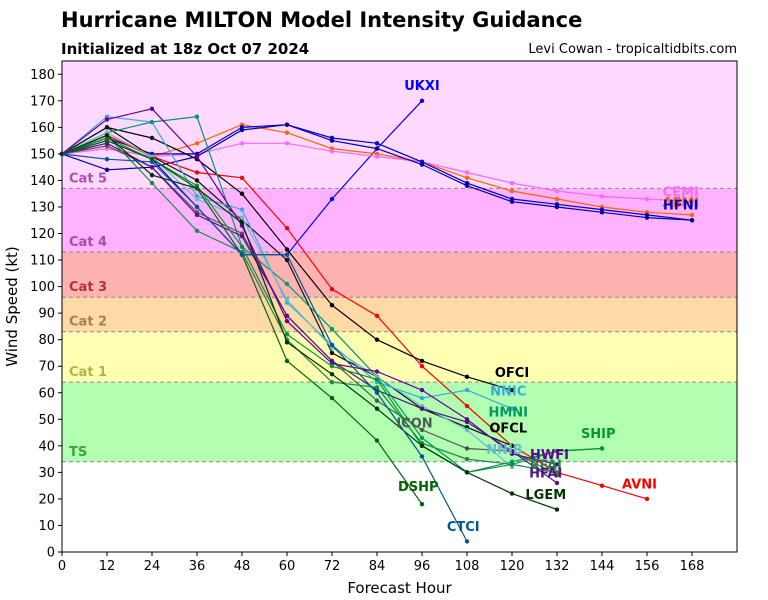 The width and height of the screenshot is (768, 600). Describe the element at coordinates (332, 566) in the screenshot. I see `x-tick-label: 72` at that location.